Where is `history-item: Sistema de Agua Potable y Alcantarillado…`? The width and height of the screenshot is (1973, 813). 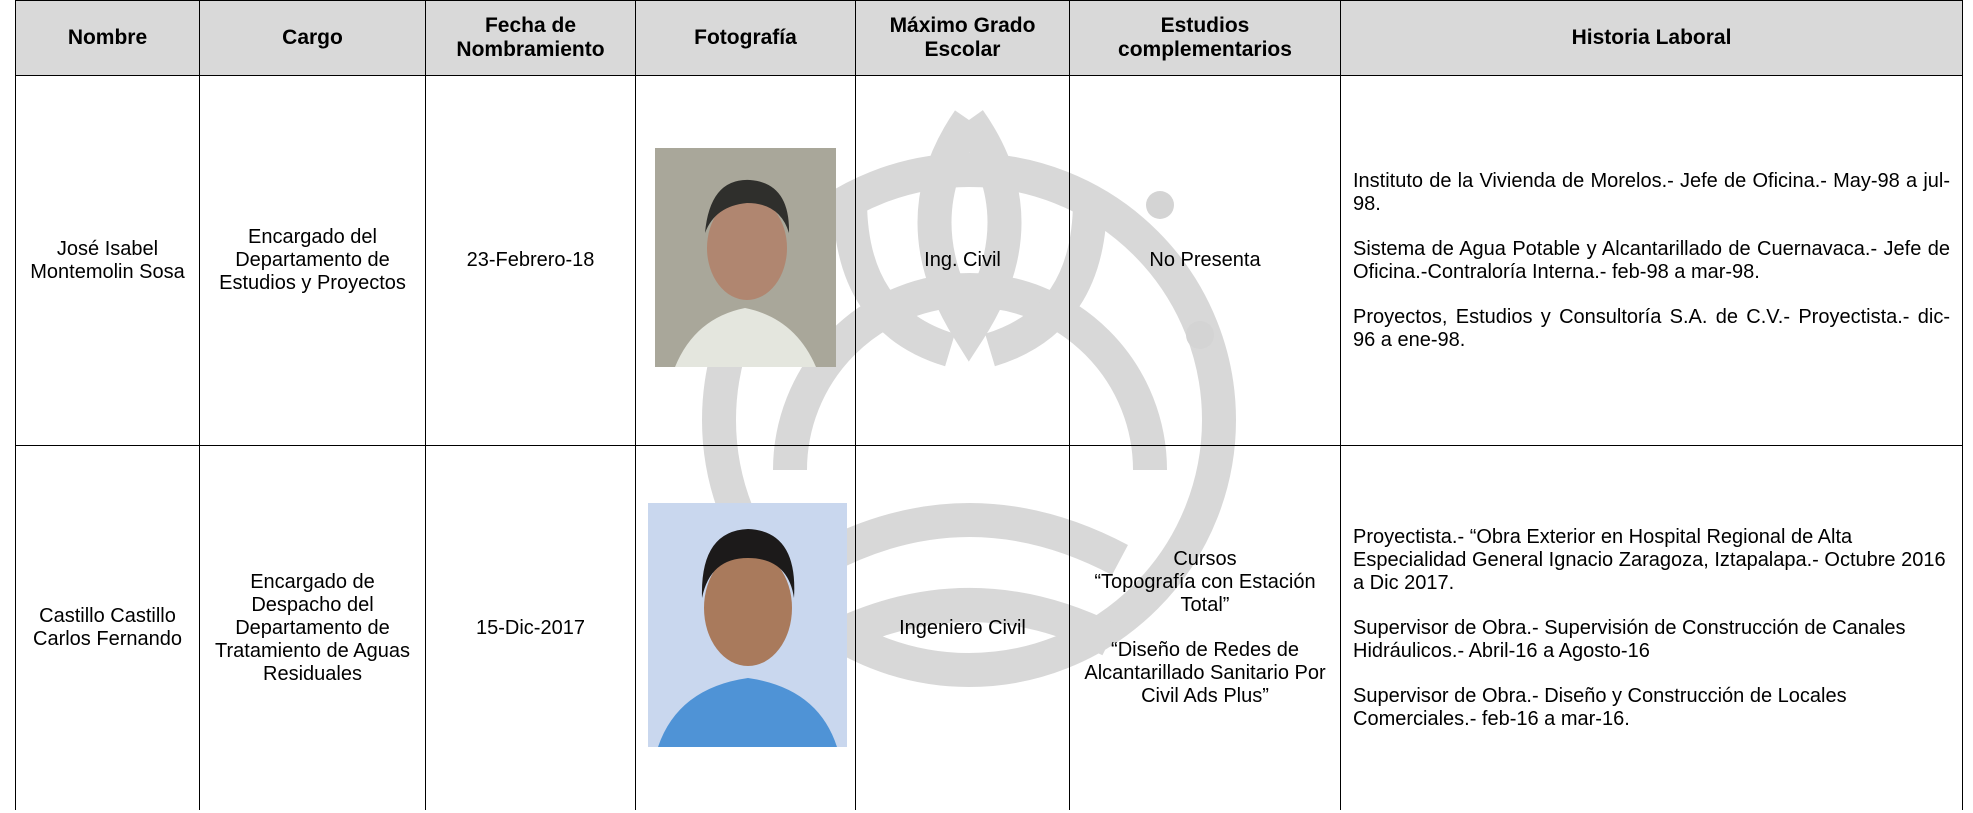
history-item: Sistema de Agua Potable y Alcantarillado… is located at coordinates (1651, 260).